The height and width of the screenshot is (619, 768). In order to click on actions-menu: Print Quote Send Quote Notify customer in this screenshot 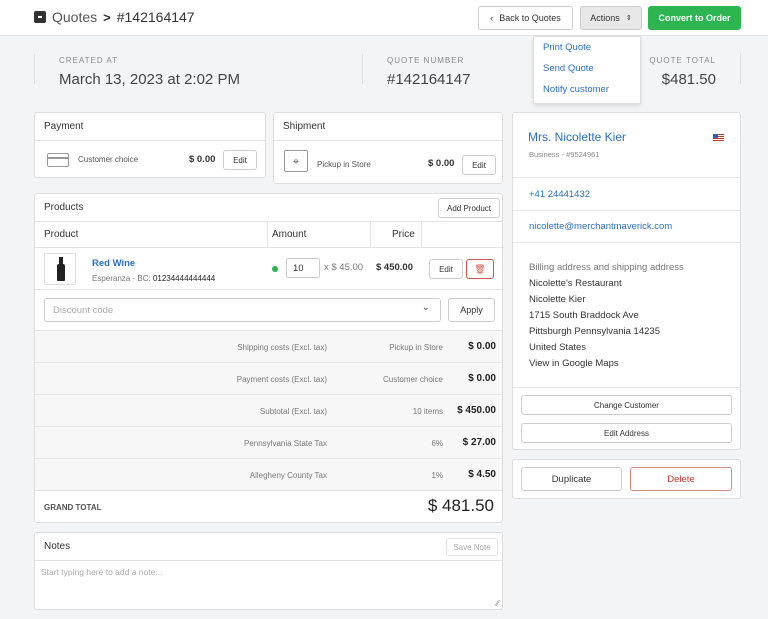, I will do `click(587, 70)`.